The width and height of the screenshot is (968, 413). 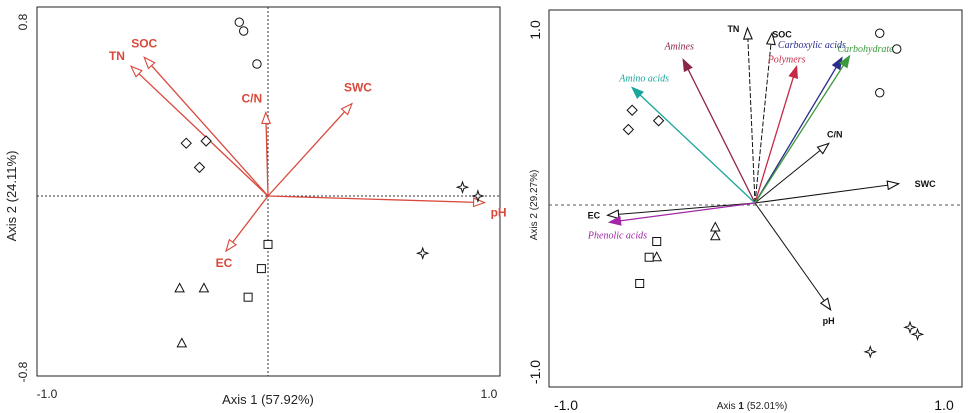 What do you see at coordinates (613, 214) in the screenshot?
I see `right-vector-head-ec` at bounding box center [613, 214].